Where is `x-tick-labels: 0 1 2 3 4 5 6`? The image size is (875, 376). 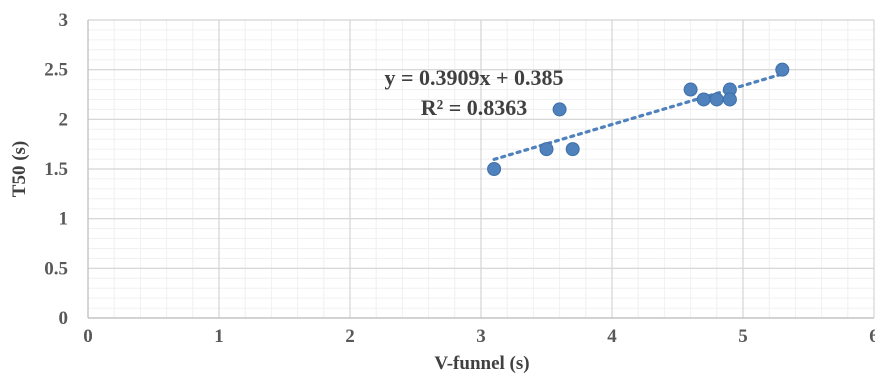 x-tick-labels: 0 1 2 3 4 5 6 is located at coordinates (479, 336).